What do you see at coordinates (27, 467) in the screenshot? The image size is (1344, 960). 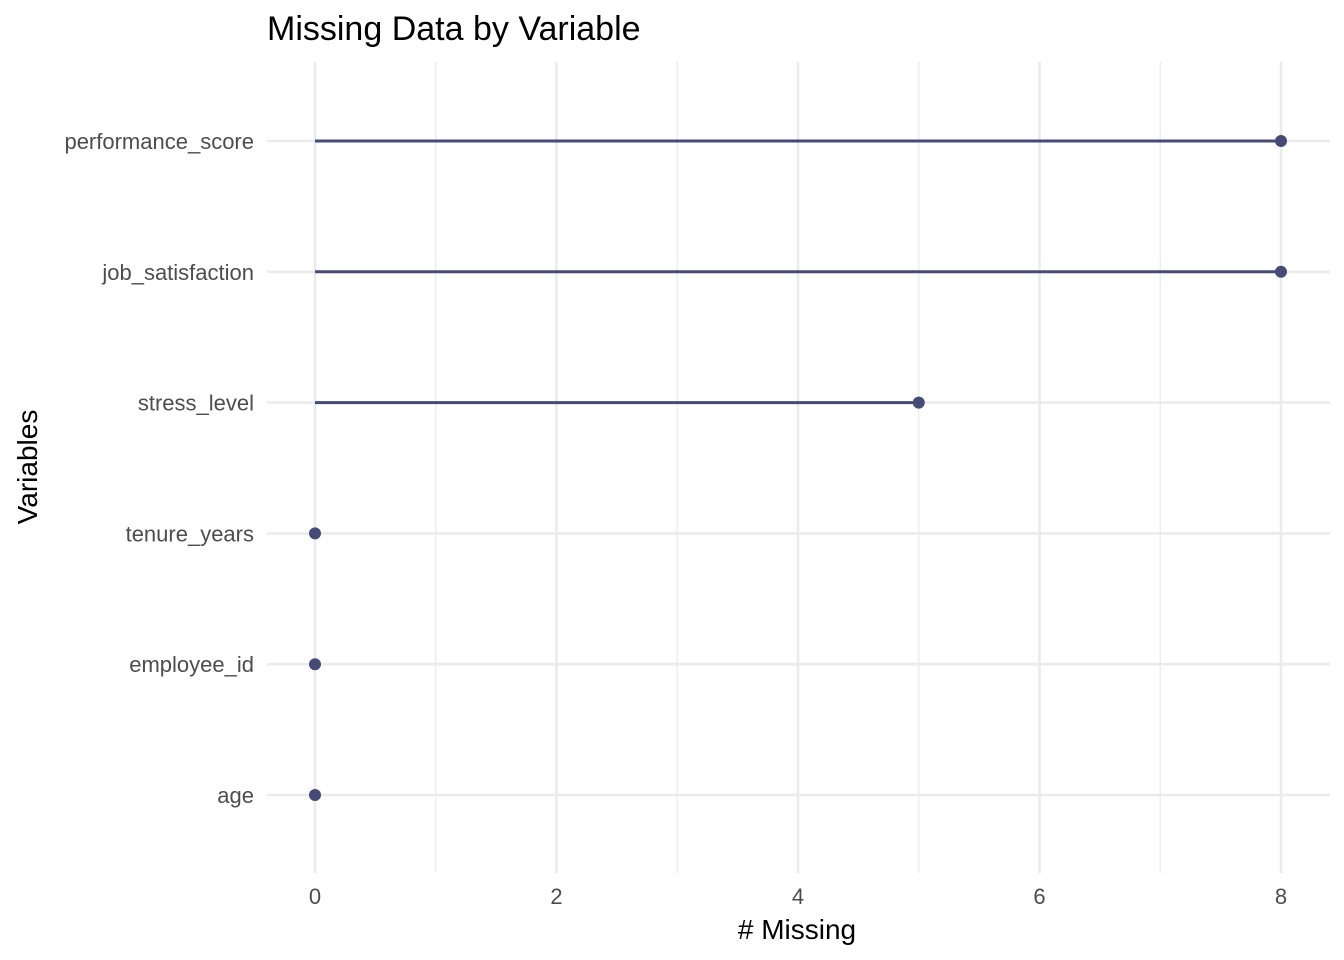 I see `y-axis-title: Variables` at bounding box center [27, 467].